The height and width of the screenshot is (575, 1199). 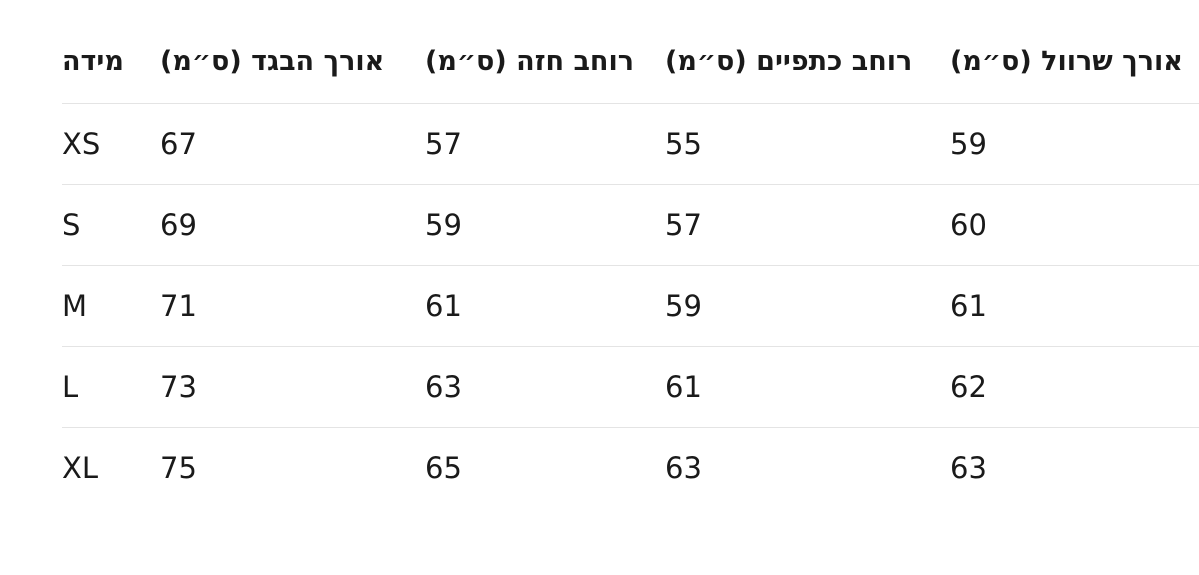 I want to click on column-header-shoulder-width: רוחב כתפיים (ס״מ), so click(x=807, y=62).